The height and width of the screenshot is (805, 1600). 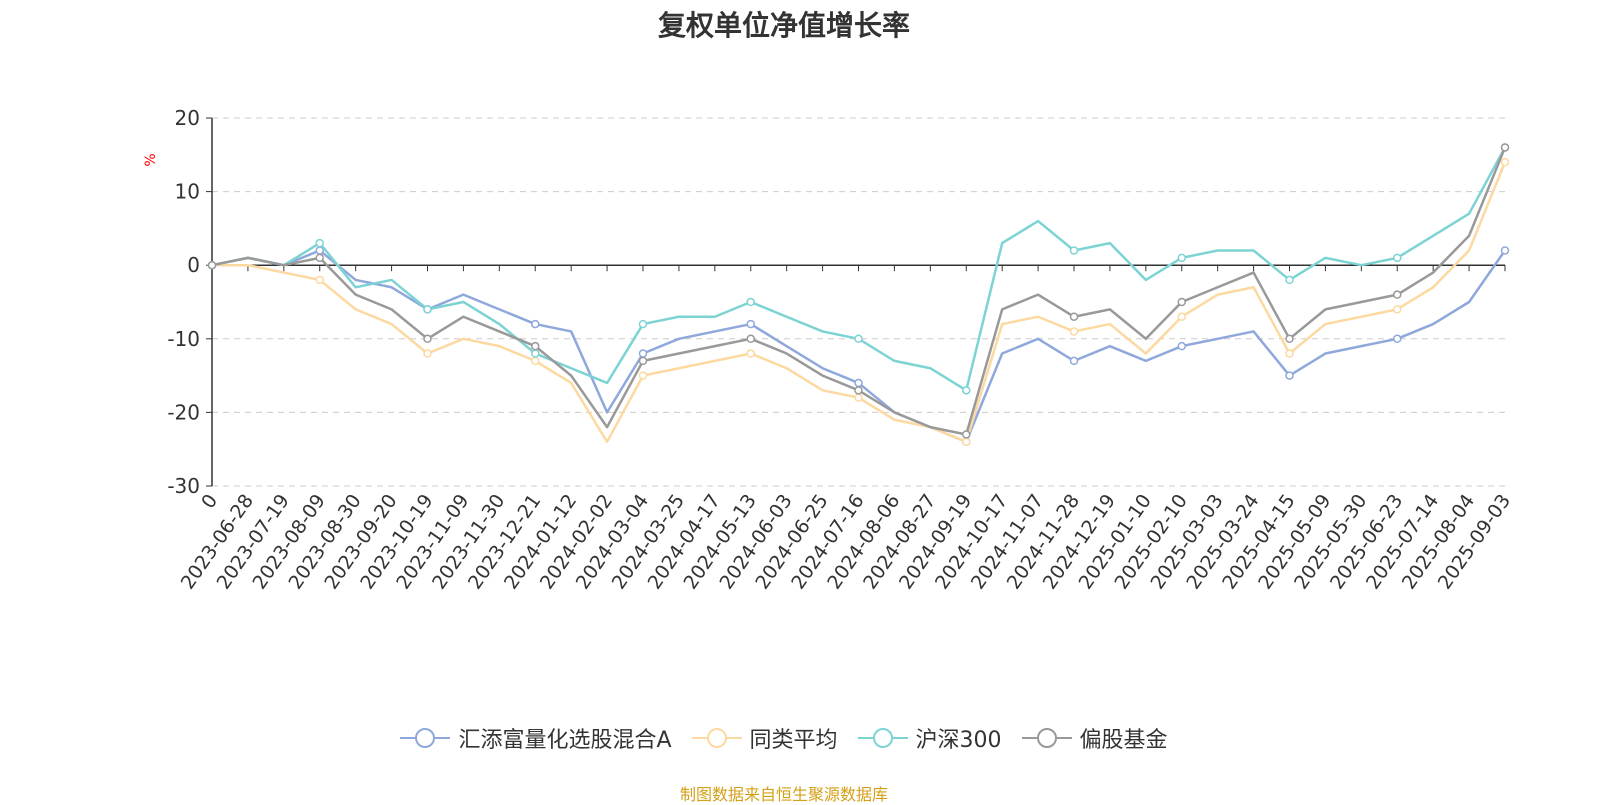 I want to click on legend-label: 同类平均, so click(x=793, y=740).